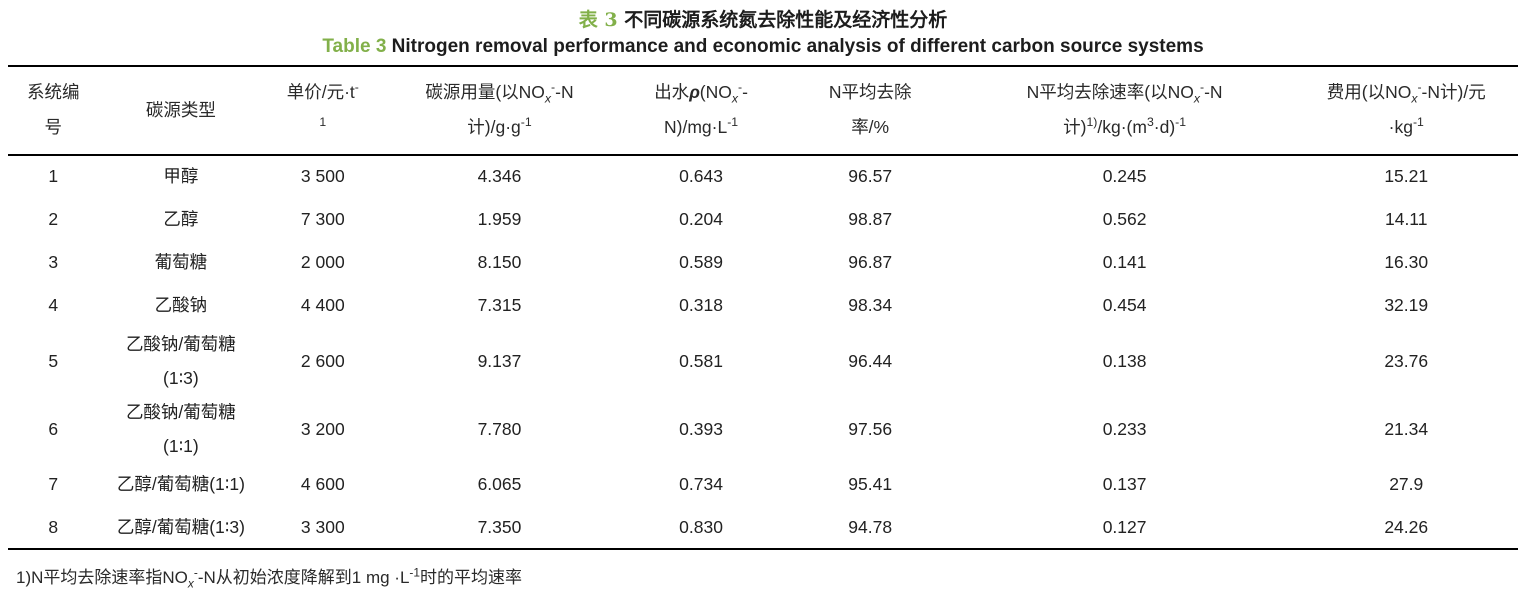 This screenshot has height=611, width=1526. Describe the element at coordinates (53, 176) in the screenshot. I see `cell-system-no: 1` at that location.